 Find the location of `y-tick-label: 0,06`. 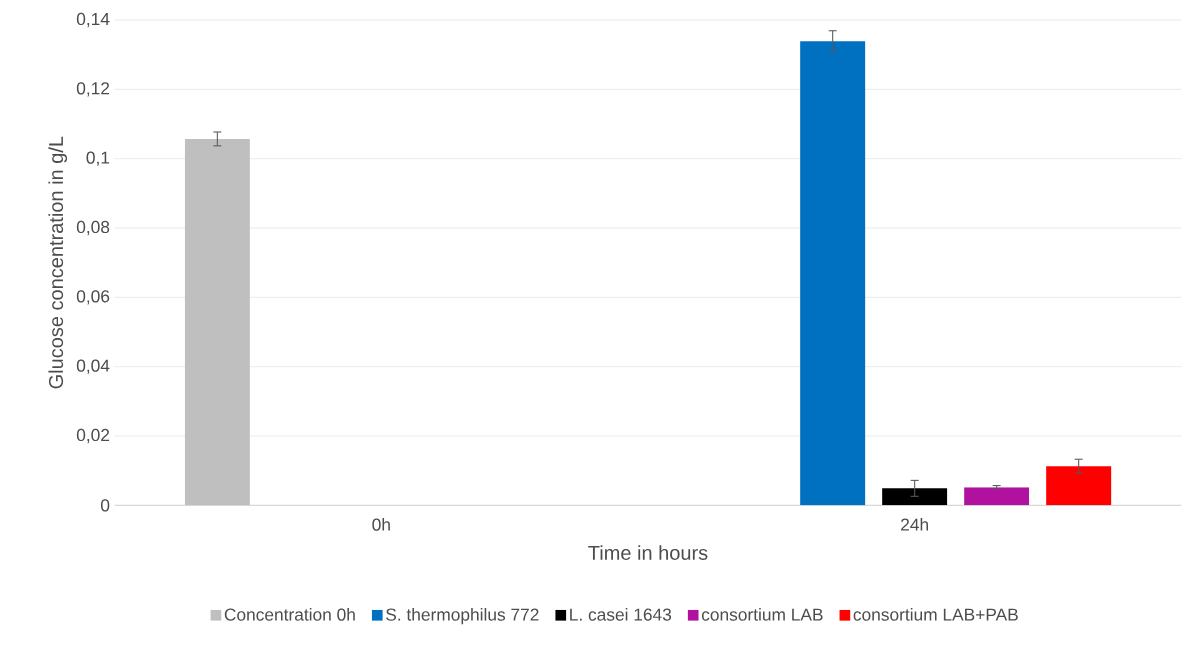

y-tick-label: 0,06 is located at coordinates (93, 297).